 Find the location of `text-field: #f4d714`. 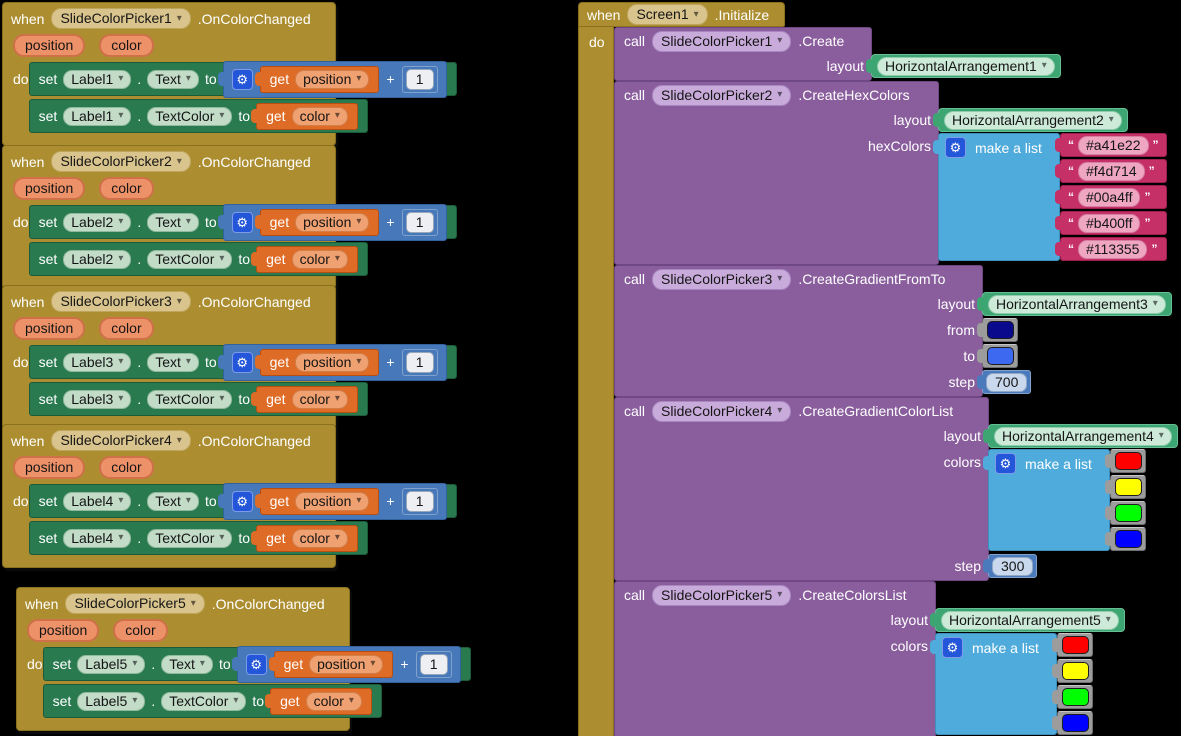

text-field: #f4d714 is located at coordinates (1111, 171).